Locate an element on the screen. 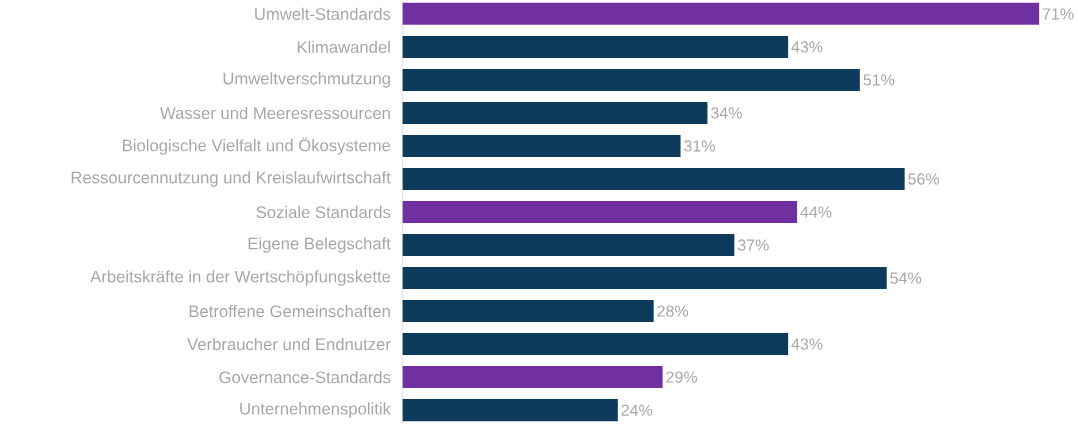  data-label: 34% is located at coordinates (726, 113).